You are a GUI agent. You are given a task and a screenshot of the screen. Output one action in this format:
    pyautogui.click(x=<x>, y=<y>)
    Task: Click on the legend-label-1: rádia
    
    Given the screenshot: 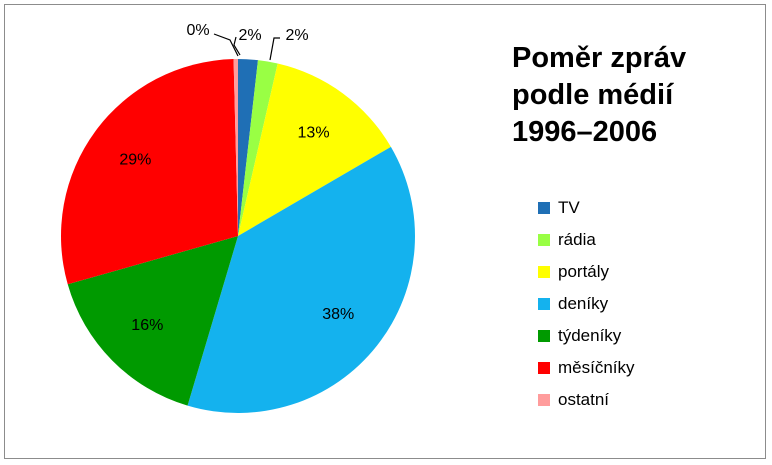 What is the action you would take?
    pyautogui.click(x=577, y=239)
    